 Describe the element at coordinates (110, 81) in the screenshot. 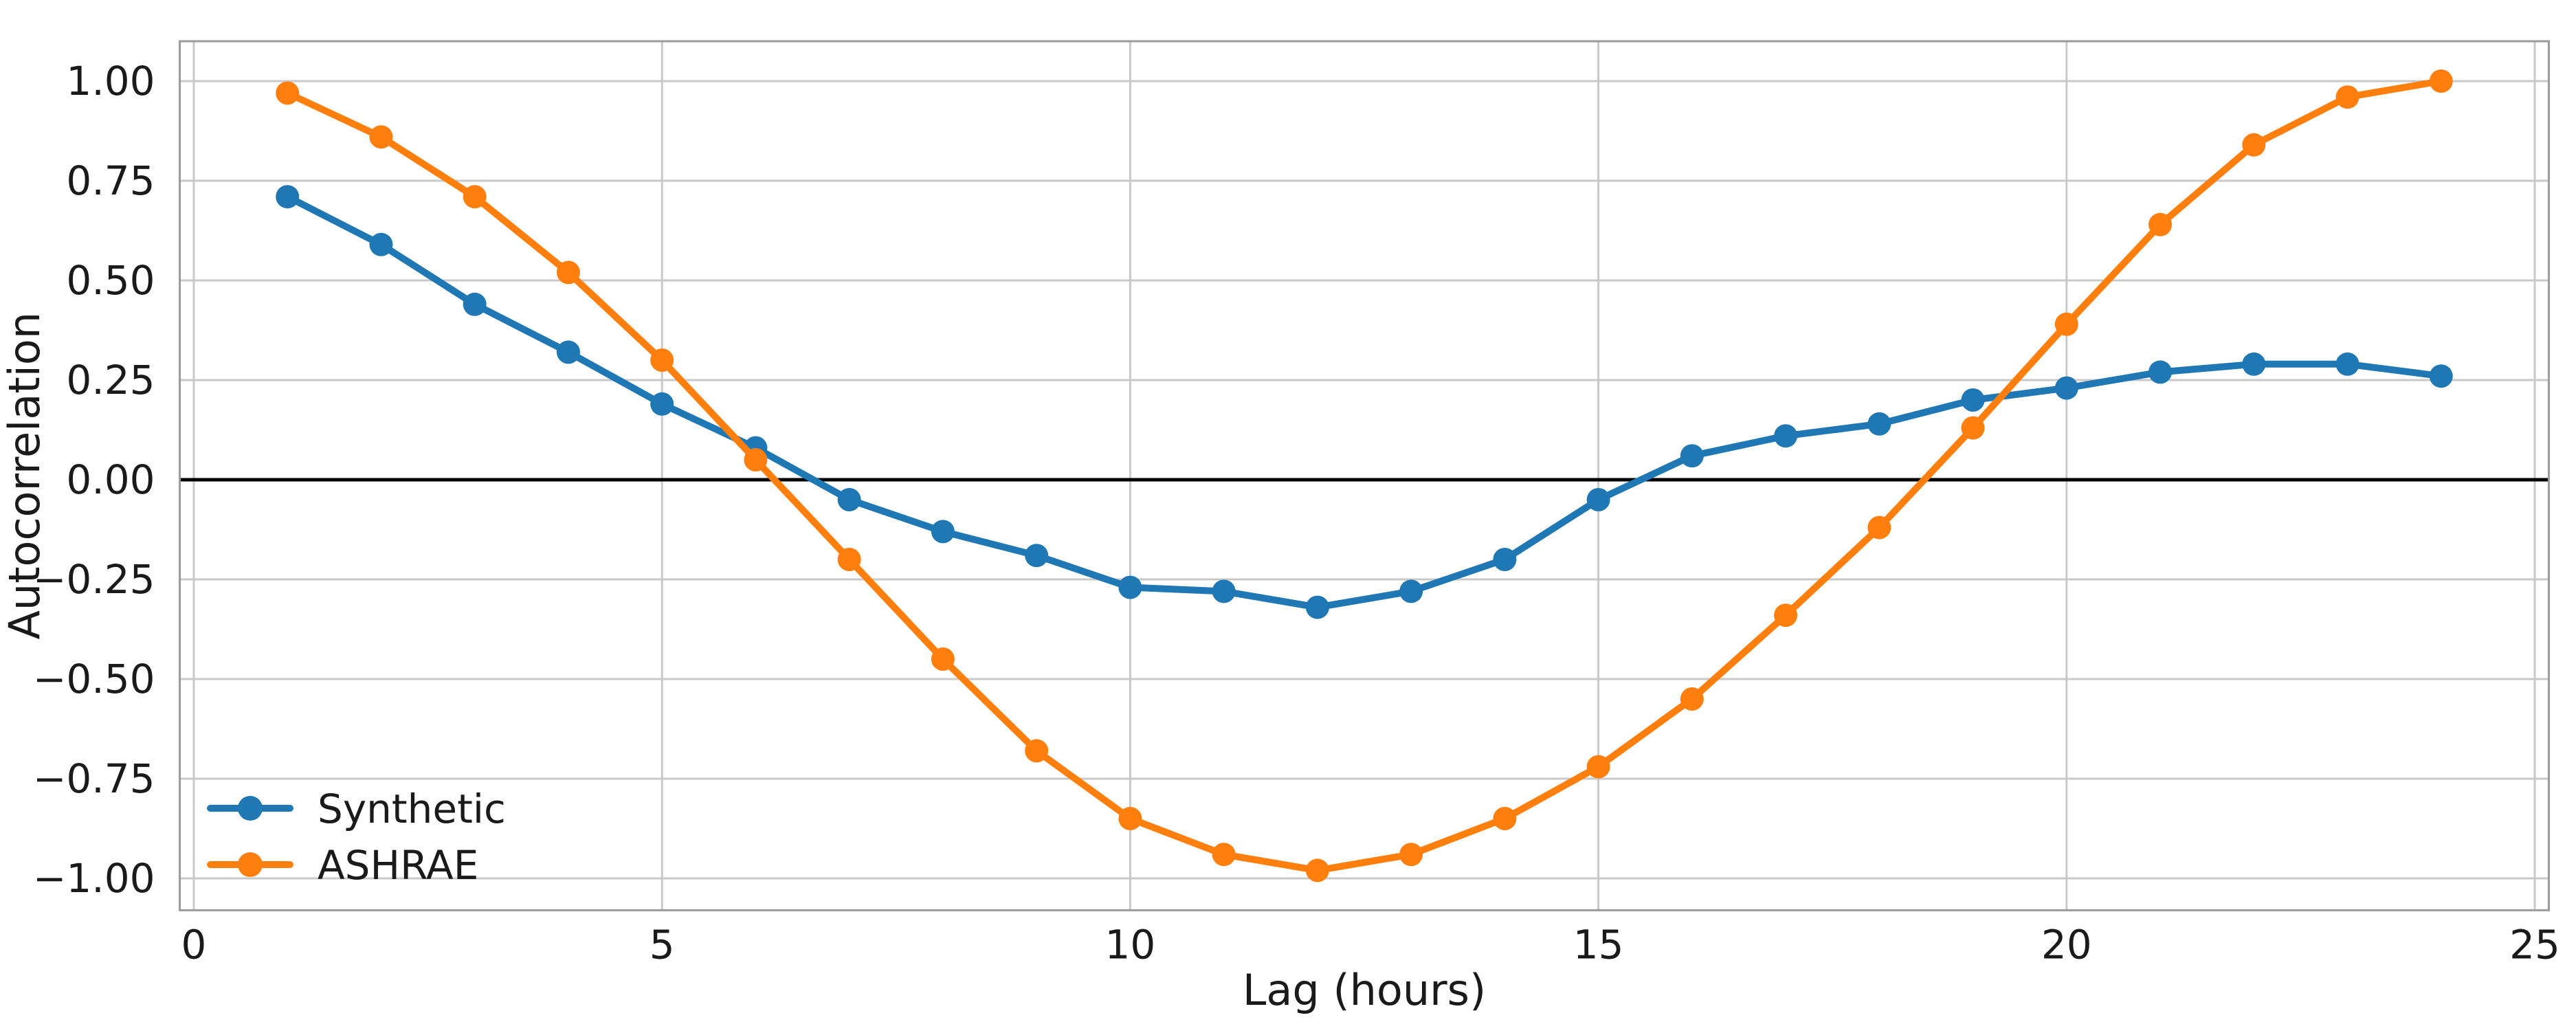

I see `y-tick-label: 1.00` at that location.